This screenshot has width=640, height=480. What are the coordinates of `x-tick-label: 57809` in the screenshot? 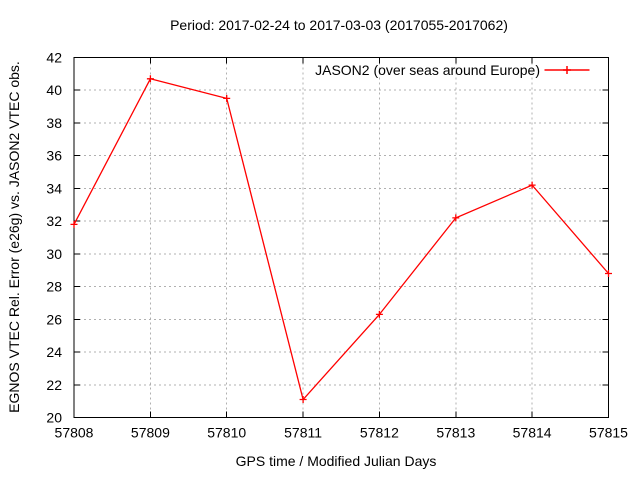 It's located at (150, 433).